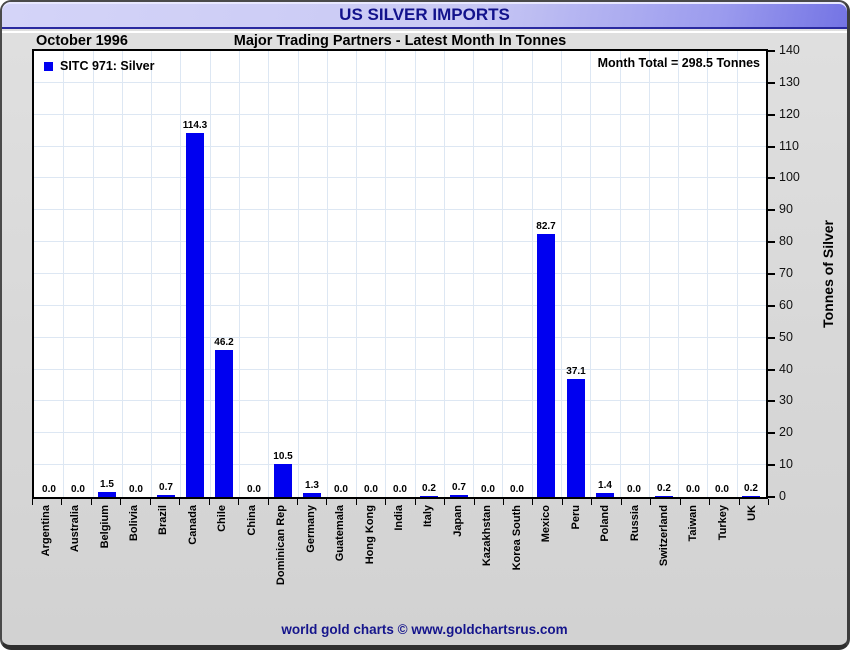 The image size is (850, 650). What do you see at coordinates (224, 342) in the screenshot?
I see `bar-value-label: 46.2` at bounding box center [224, 342].